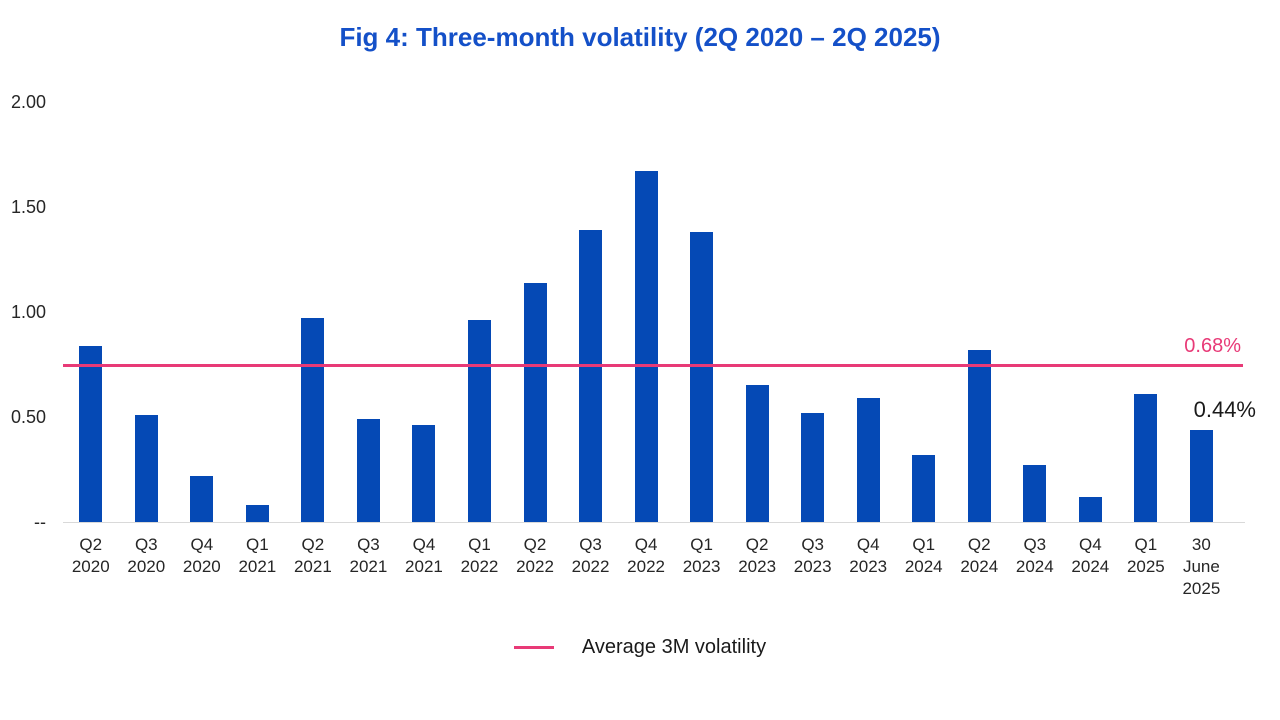  What do you see at coordinates (1090, 555) in the screenshot?
I see `x-axis-category-label: Q4 2024` at bounding box center [1090, 555].